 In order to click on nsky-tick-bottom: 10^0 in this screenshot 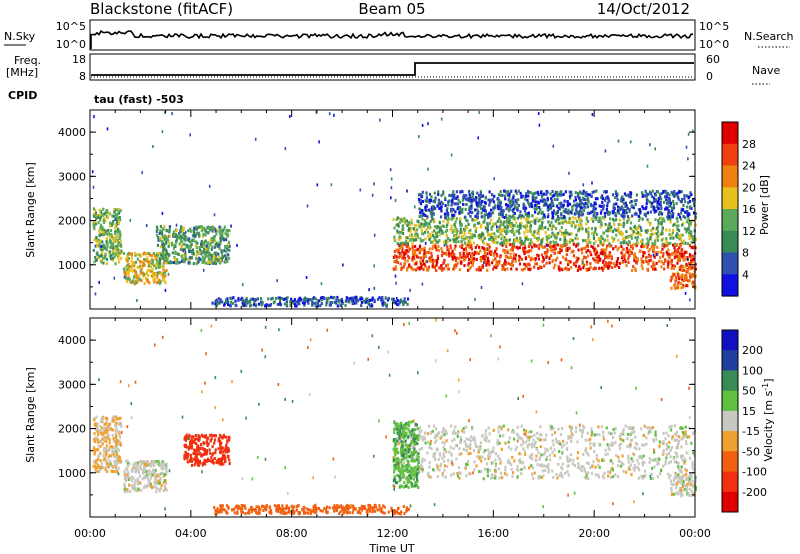, I will do `click(71, 44)`.